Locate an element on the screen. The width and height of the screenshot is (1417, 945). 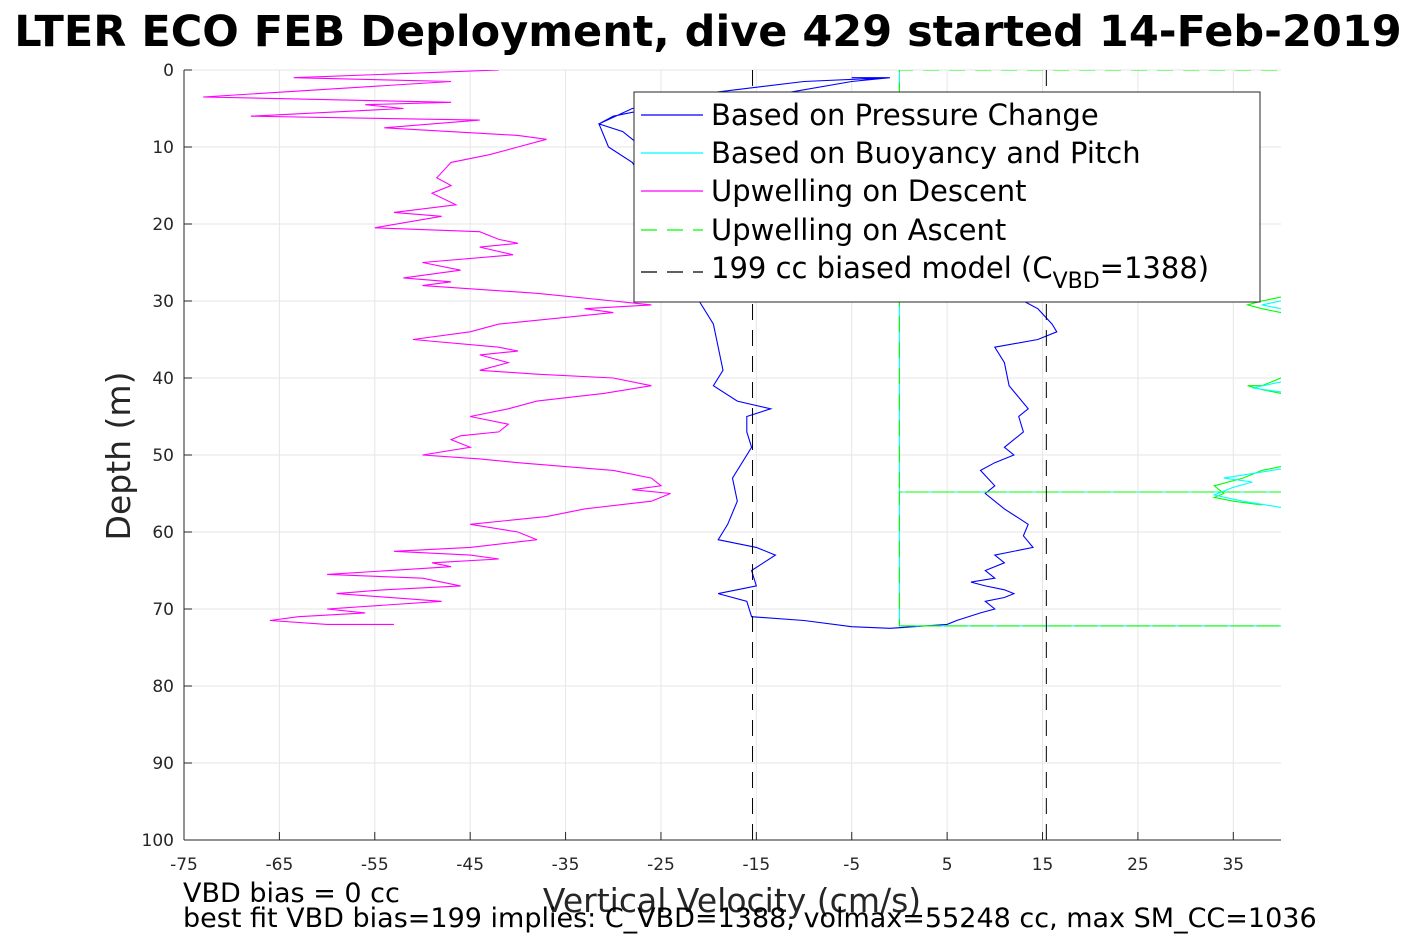
x-tick-label: -5 is located at coordinates (851, 865).